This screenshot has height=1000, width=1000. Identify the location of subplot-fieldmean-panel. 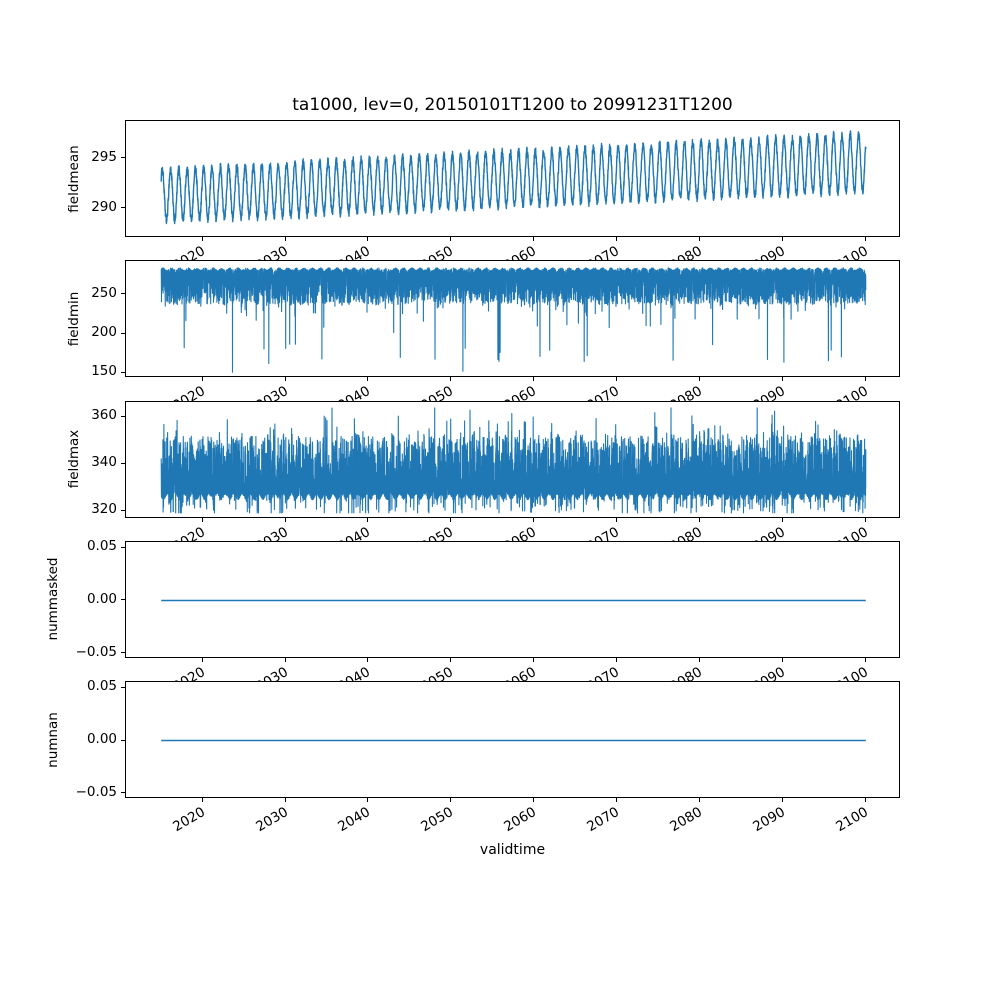
(512, 178).